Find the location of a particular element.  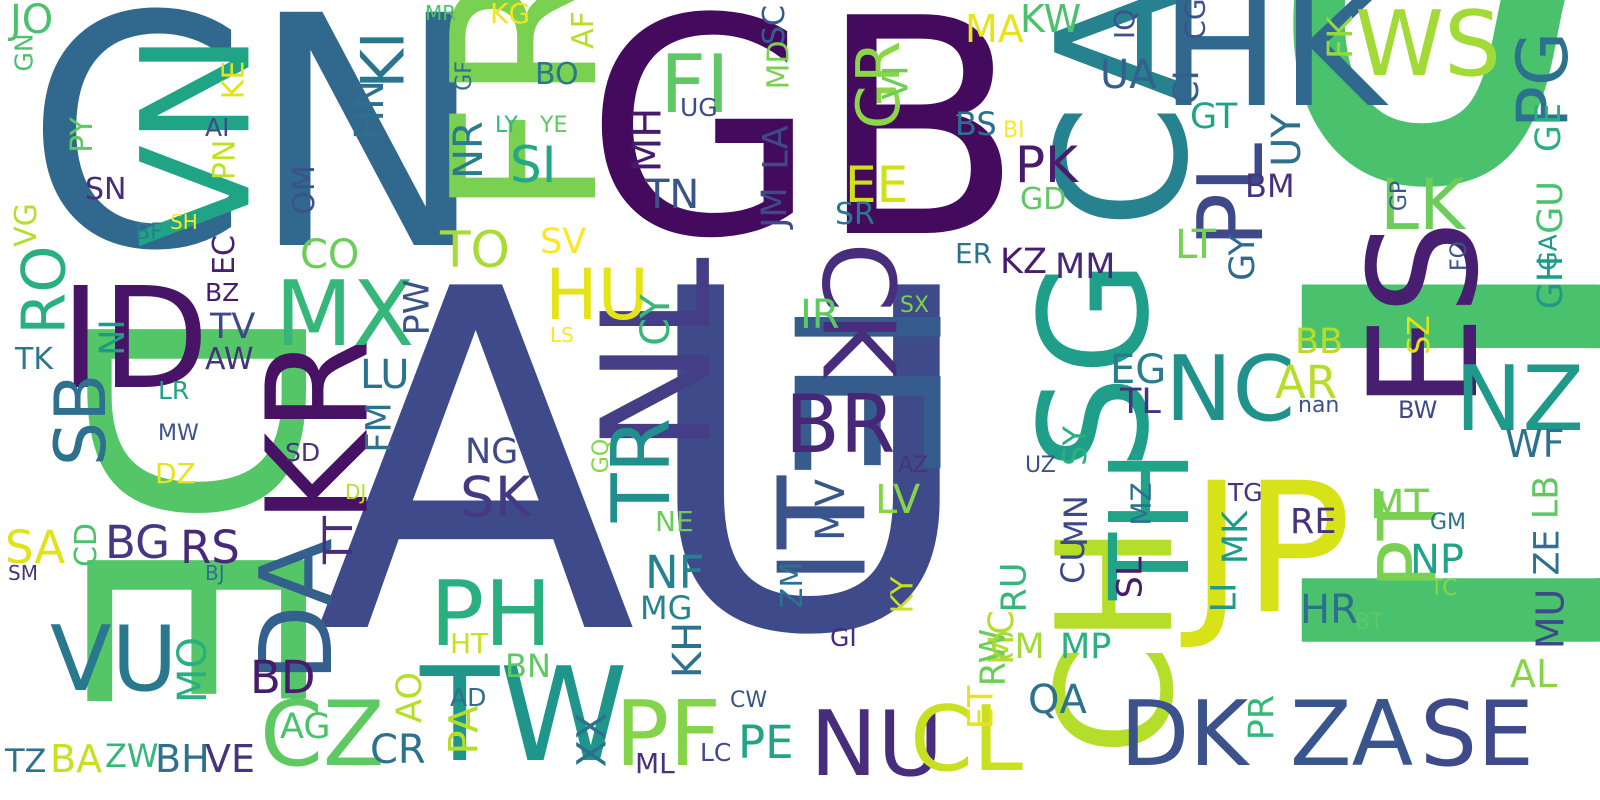

word-mw: MW is located at coordinates (178, 433).